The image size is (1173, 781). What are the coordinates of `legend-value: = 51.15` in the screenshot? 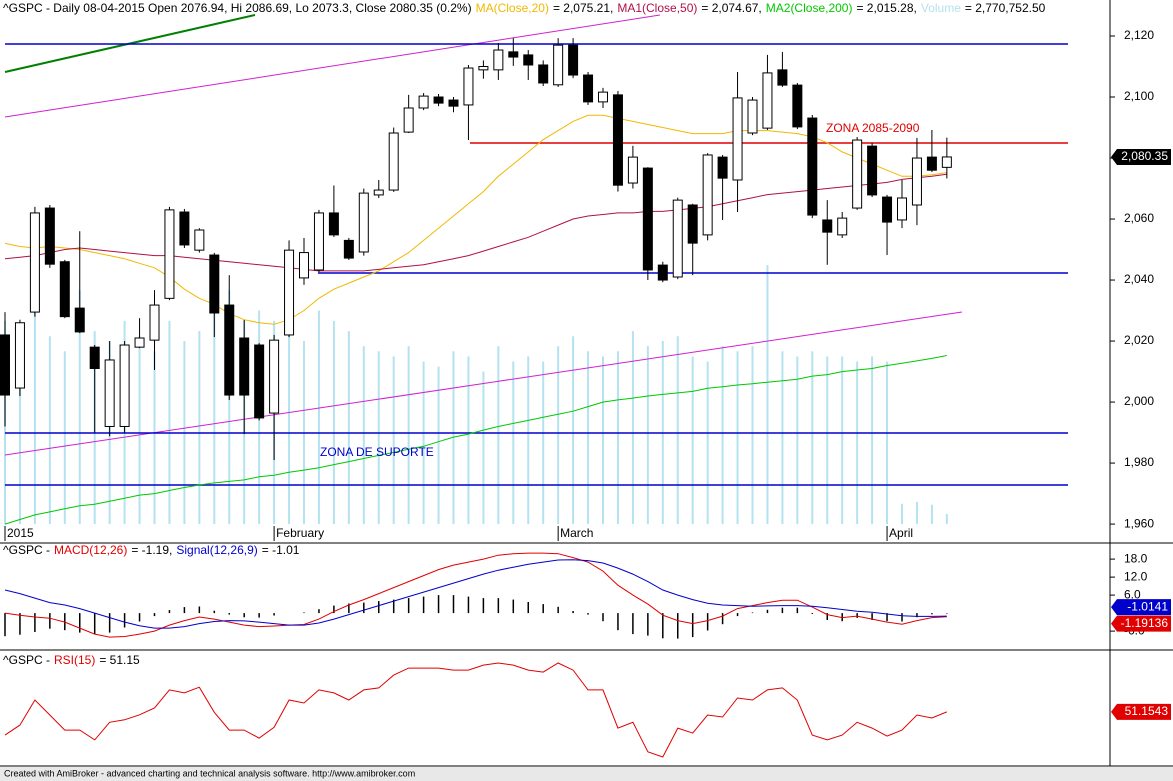 It's located at (119, 660).